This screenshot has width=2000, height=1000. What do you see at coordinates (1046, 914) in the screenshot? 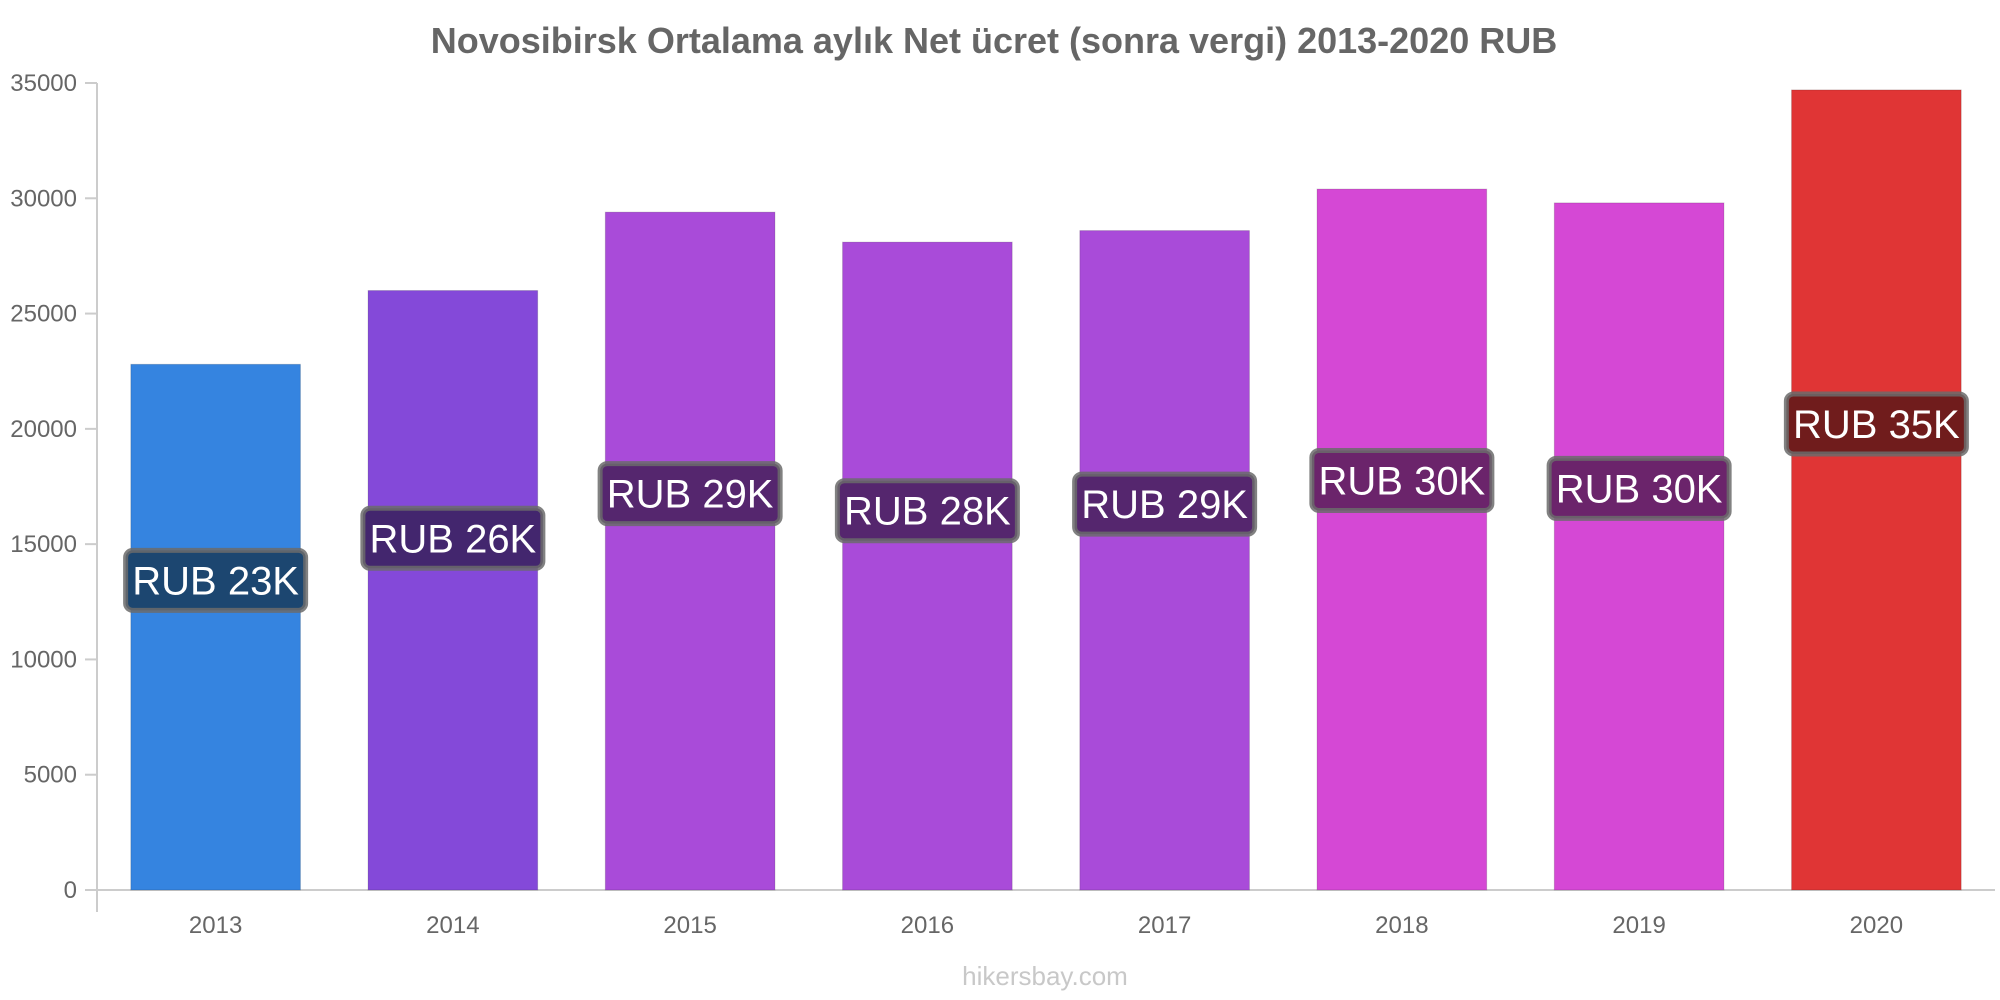
I see `x-axis: 2013 2014 2015 2016 2017 2018 2019 2020` at bounding box center [1046, 914].